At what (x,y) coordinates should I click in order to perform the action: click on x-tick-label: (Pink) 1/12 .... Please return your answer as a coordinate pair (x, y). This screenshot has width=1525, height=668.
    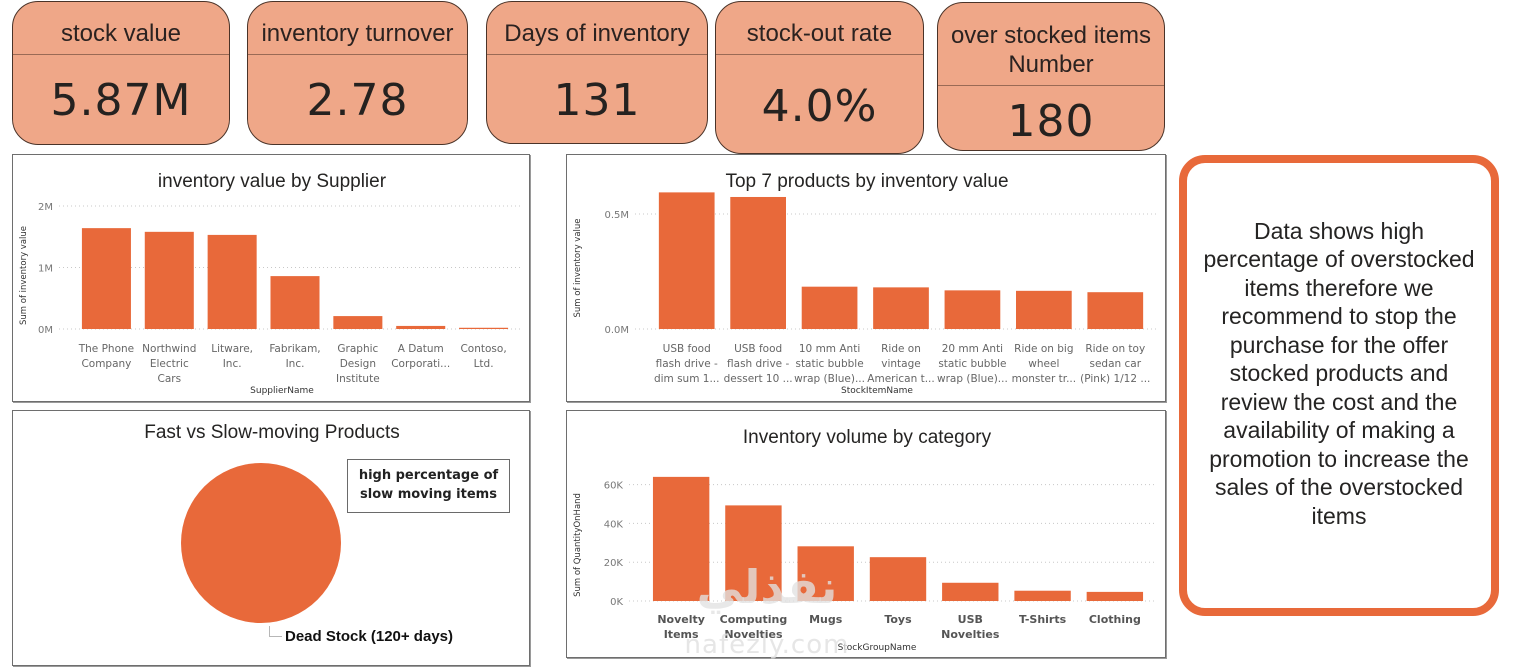
    Looking at the image, I should click on (1115, 379).